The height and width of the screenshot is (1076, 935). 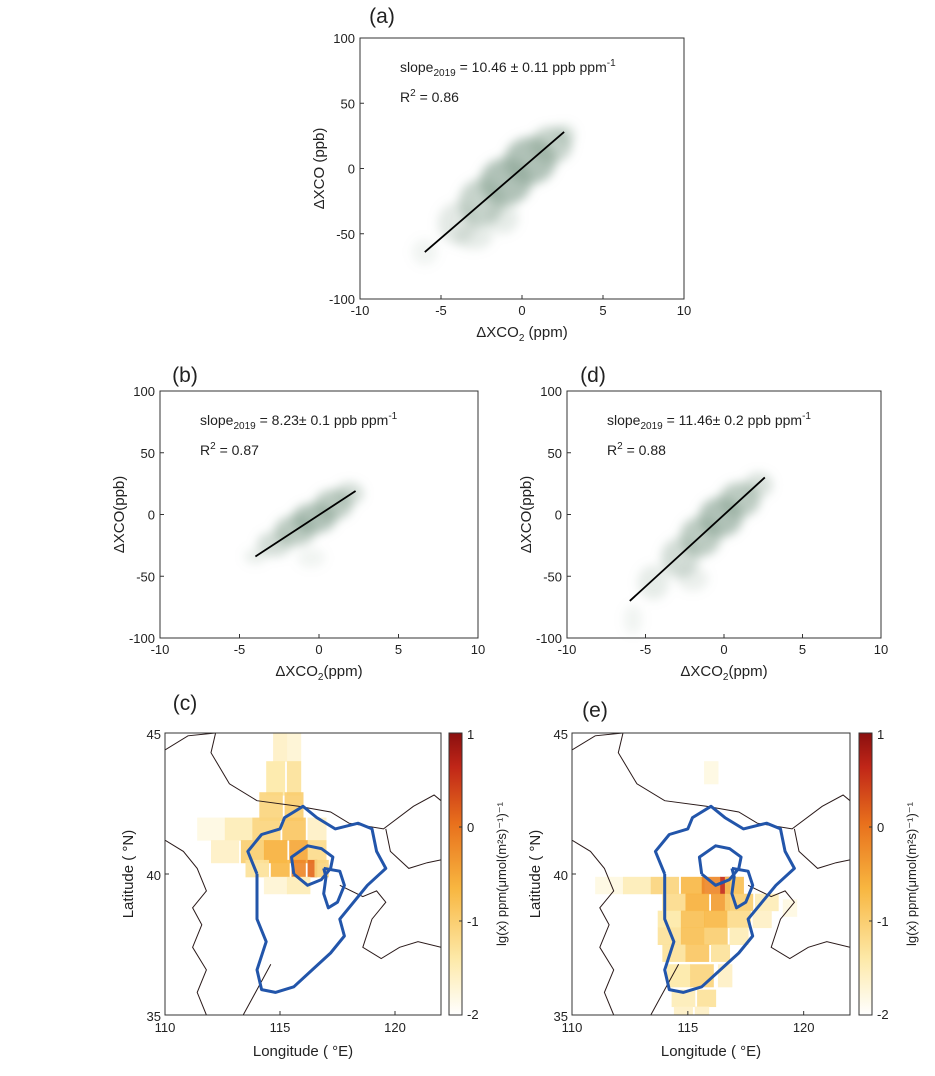 What do you see at coordinates (119, 515) in the screenshot?
I see `y-axis-label: ΔXCO(ppb)` at bounding box center [119, 515].